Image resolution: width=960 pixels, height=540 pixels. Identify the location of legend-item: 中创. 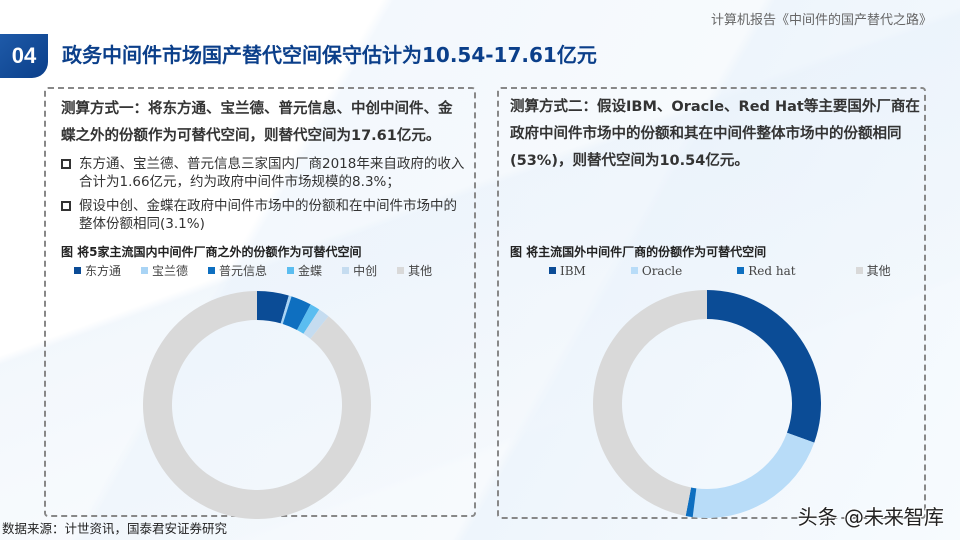
(359, 270).